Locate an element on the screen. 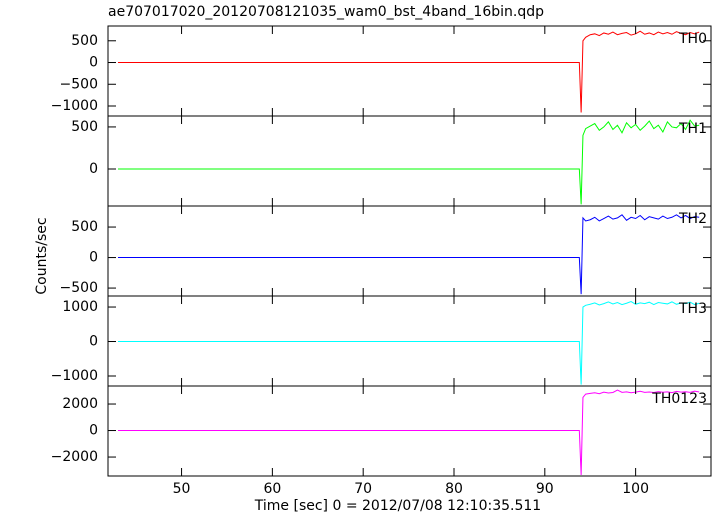 Image resolution: width=717 pixels, height=516 pixels. series-label: TH3 is located at coordinates (692, 309).